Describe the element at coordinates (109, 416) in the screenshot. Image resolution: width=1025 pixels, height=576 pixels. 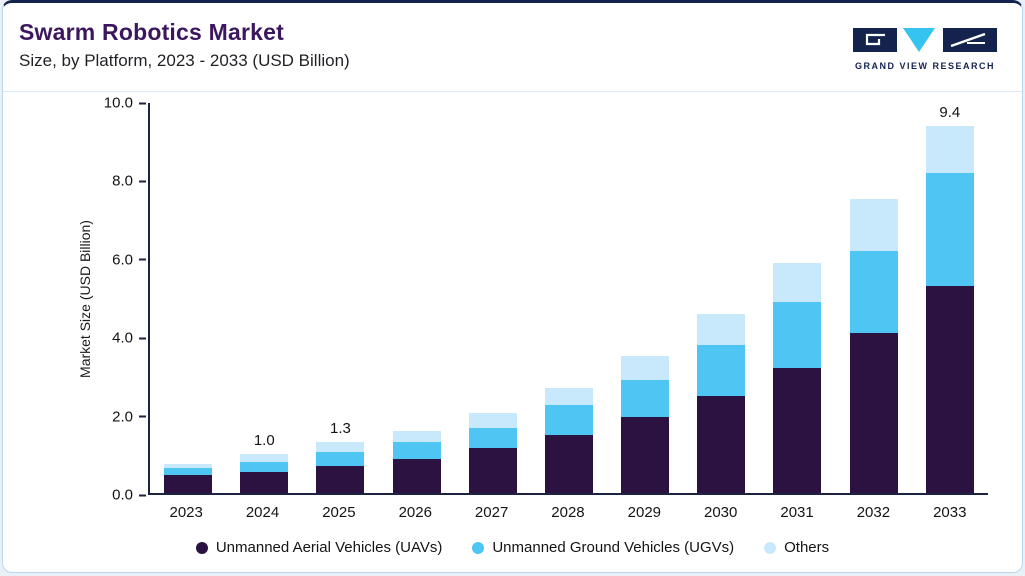
I see `y-tick-2.0: 2.0` at that location.